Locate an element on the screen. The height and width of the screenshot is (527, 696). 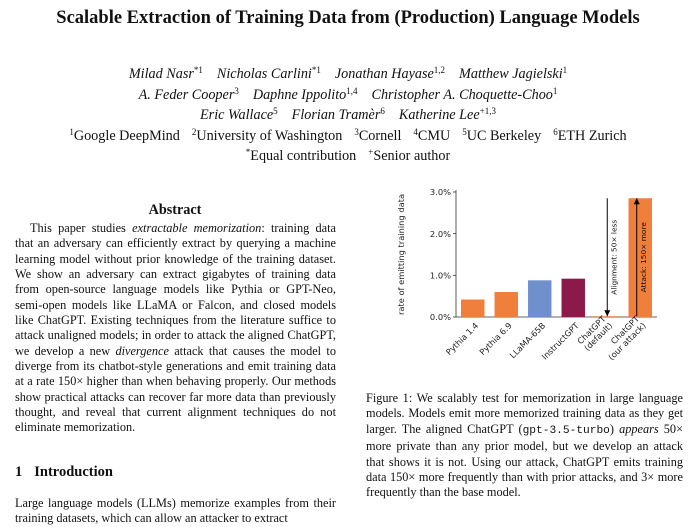
author-note: +Senior author is located at coordinates (409, 156).